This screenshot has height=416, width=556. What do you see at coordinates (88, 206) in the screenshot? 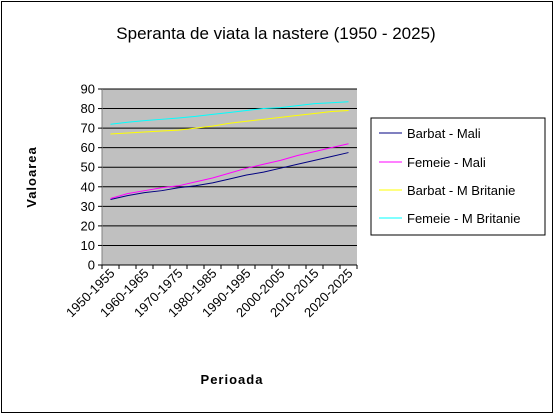
I see `y-tick-label: 30` at bounding box center [88, 206].